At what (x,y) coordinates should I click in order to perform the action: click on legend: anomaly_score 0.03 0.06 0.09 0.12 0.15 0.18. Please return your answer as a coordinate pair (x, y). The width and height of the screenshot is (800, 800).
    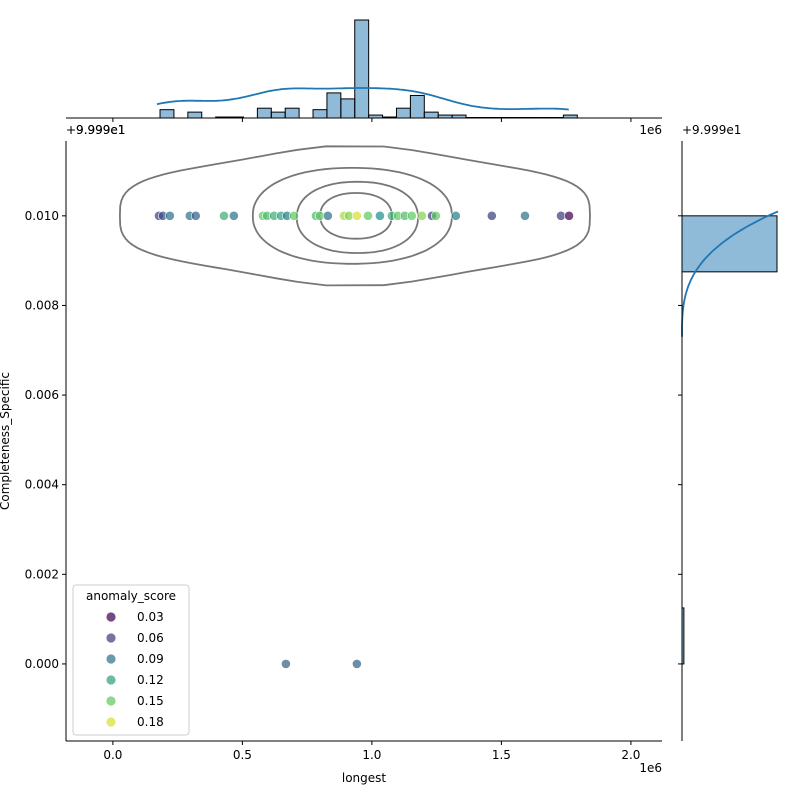
    Looking at the image, I should click on (131, 660).